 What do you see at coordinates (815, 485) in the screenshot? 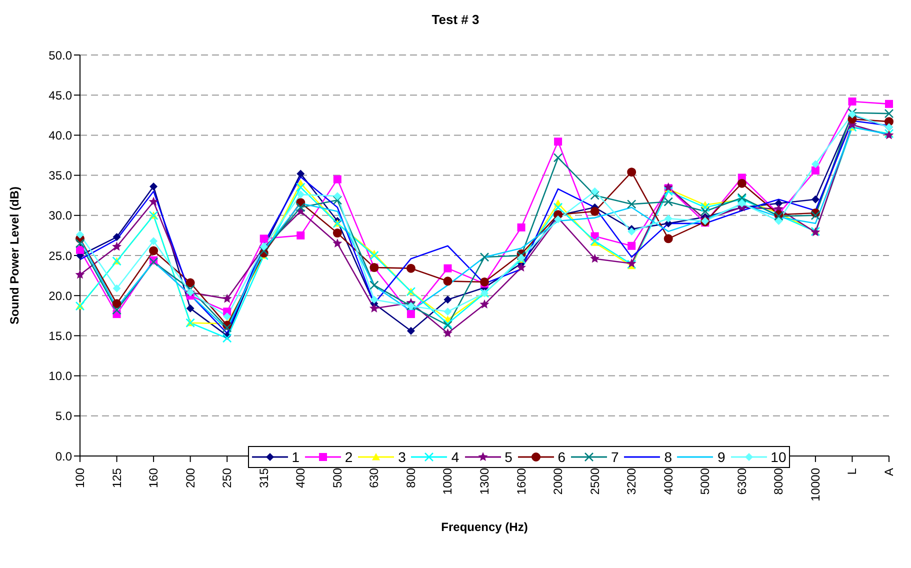
I see `x-tick-label: 10000` at bounding box center [815, 485].